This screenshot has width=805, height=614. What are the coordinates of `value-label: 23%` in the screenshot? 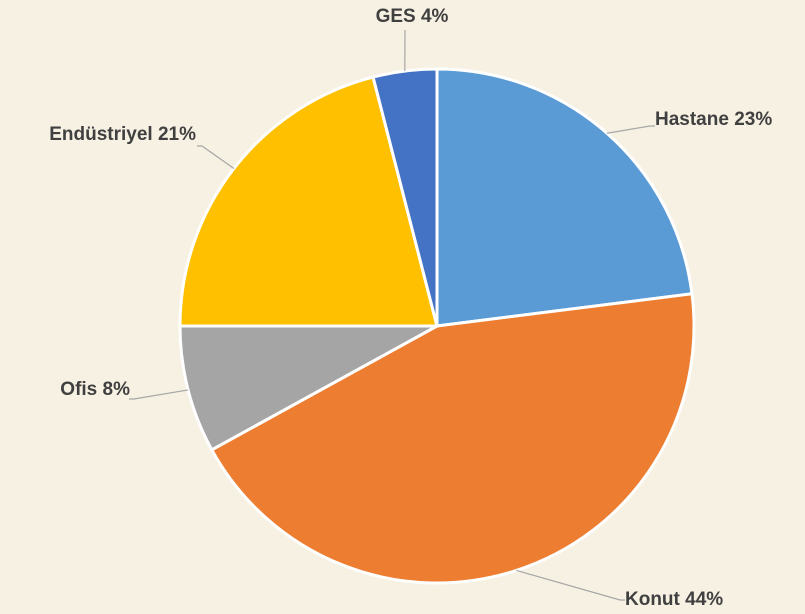 It's located at (753, 119).